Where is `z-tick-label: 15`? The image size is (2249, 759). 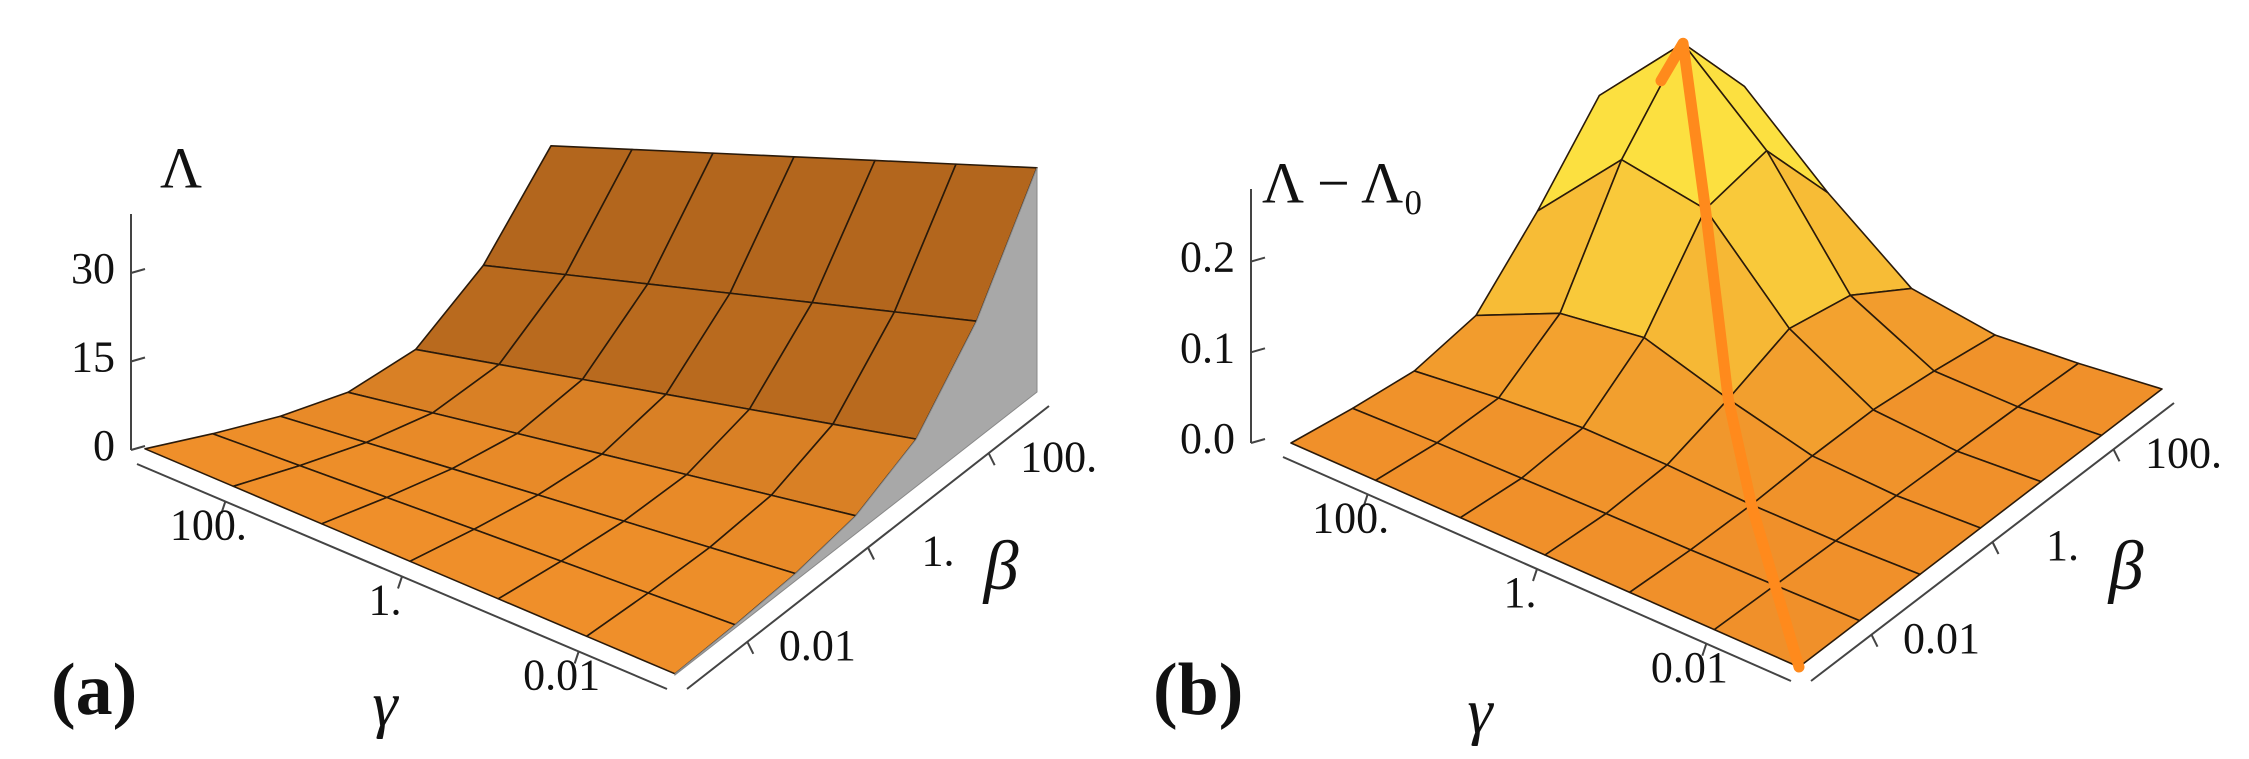
z-tick-label: 15 is located at coordinates (93, 357).